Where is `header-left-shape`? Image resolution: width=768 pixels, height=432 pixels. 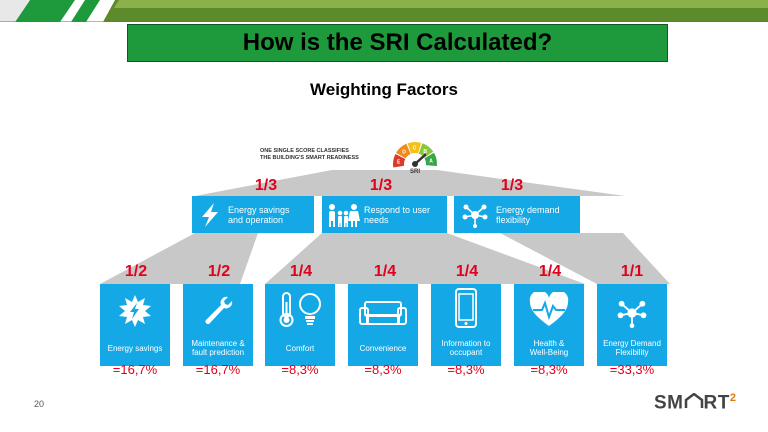
header-left-shape is located at coordinates (15, 11).